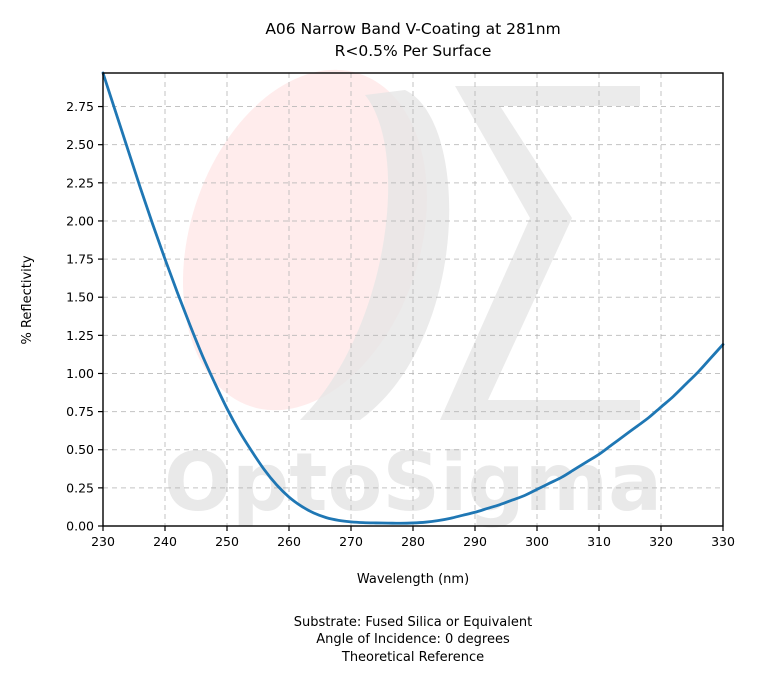  What do you see at coordinates (351, 541) in the screenshot?
I see `x-tick-label: 270` at bounding box center [351, 541].